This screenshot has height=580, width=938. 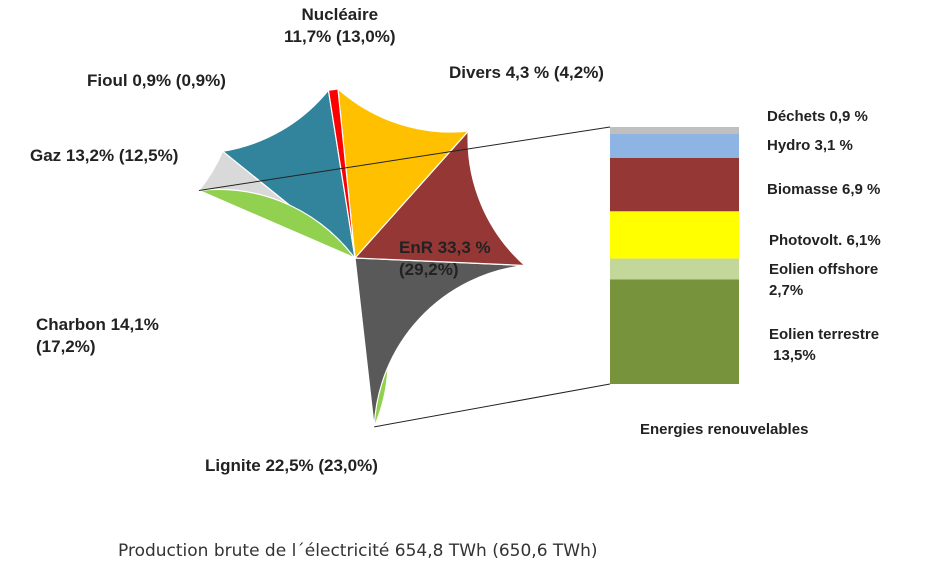 I want to click on pie-slice-charbon, so click(x=440, y=198).